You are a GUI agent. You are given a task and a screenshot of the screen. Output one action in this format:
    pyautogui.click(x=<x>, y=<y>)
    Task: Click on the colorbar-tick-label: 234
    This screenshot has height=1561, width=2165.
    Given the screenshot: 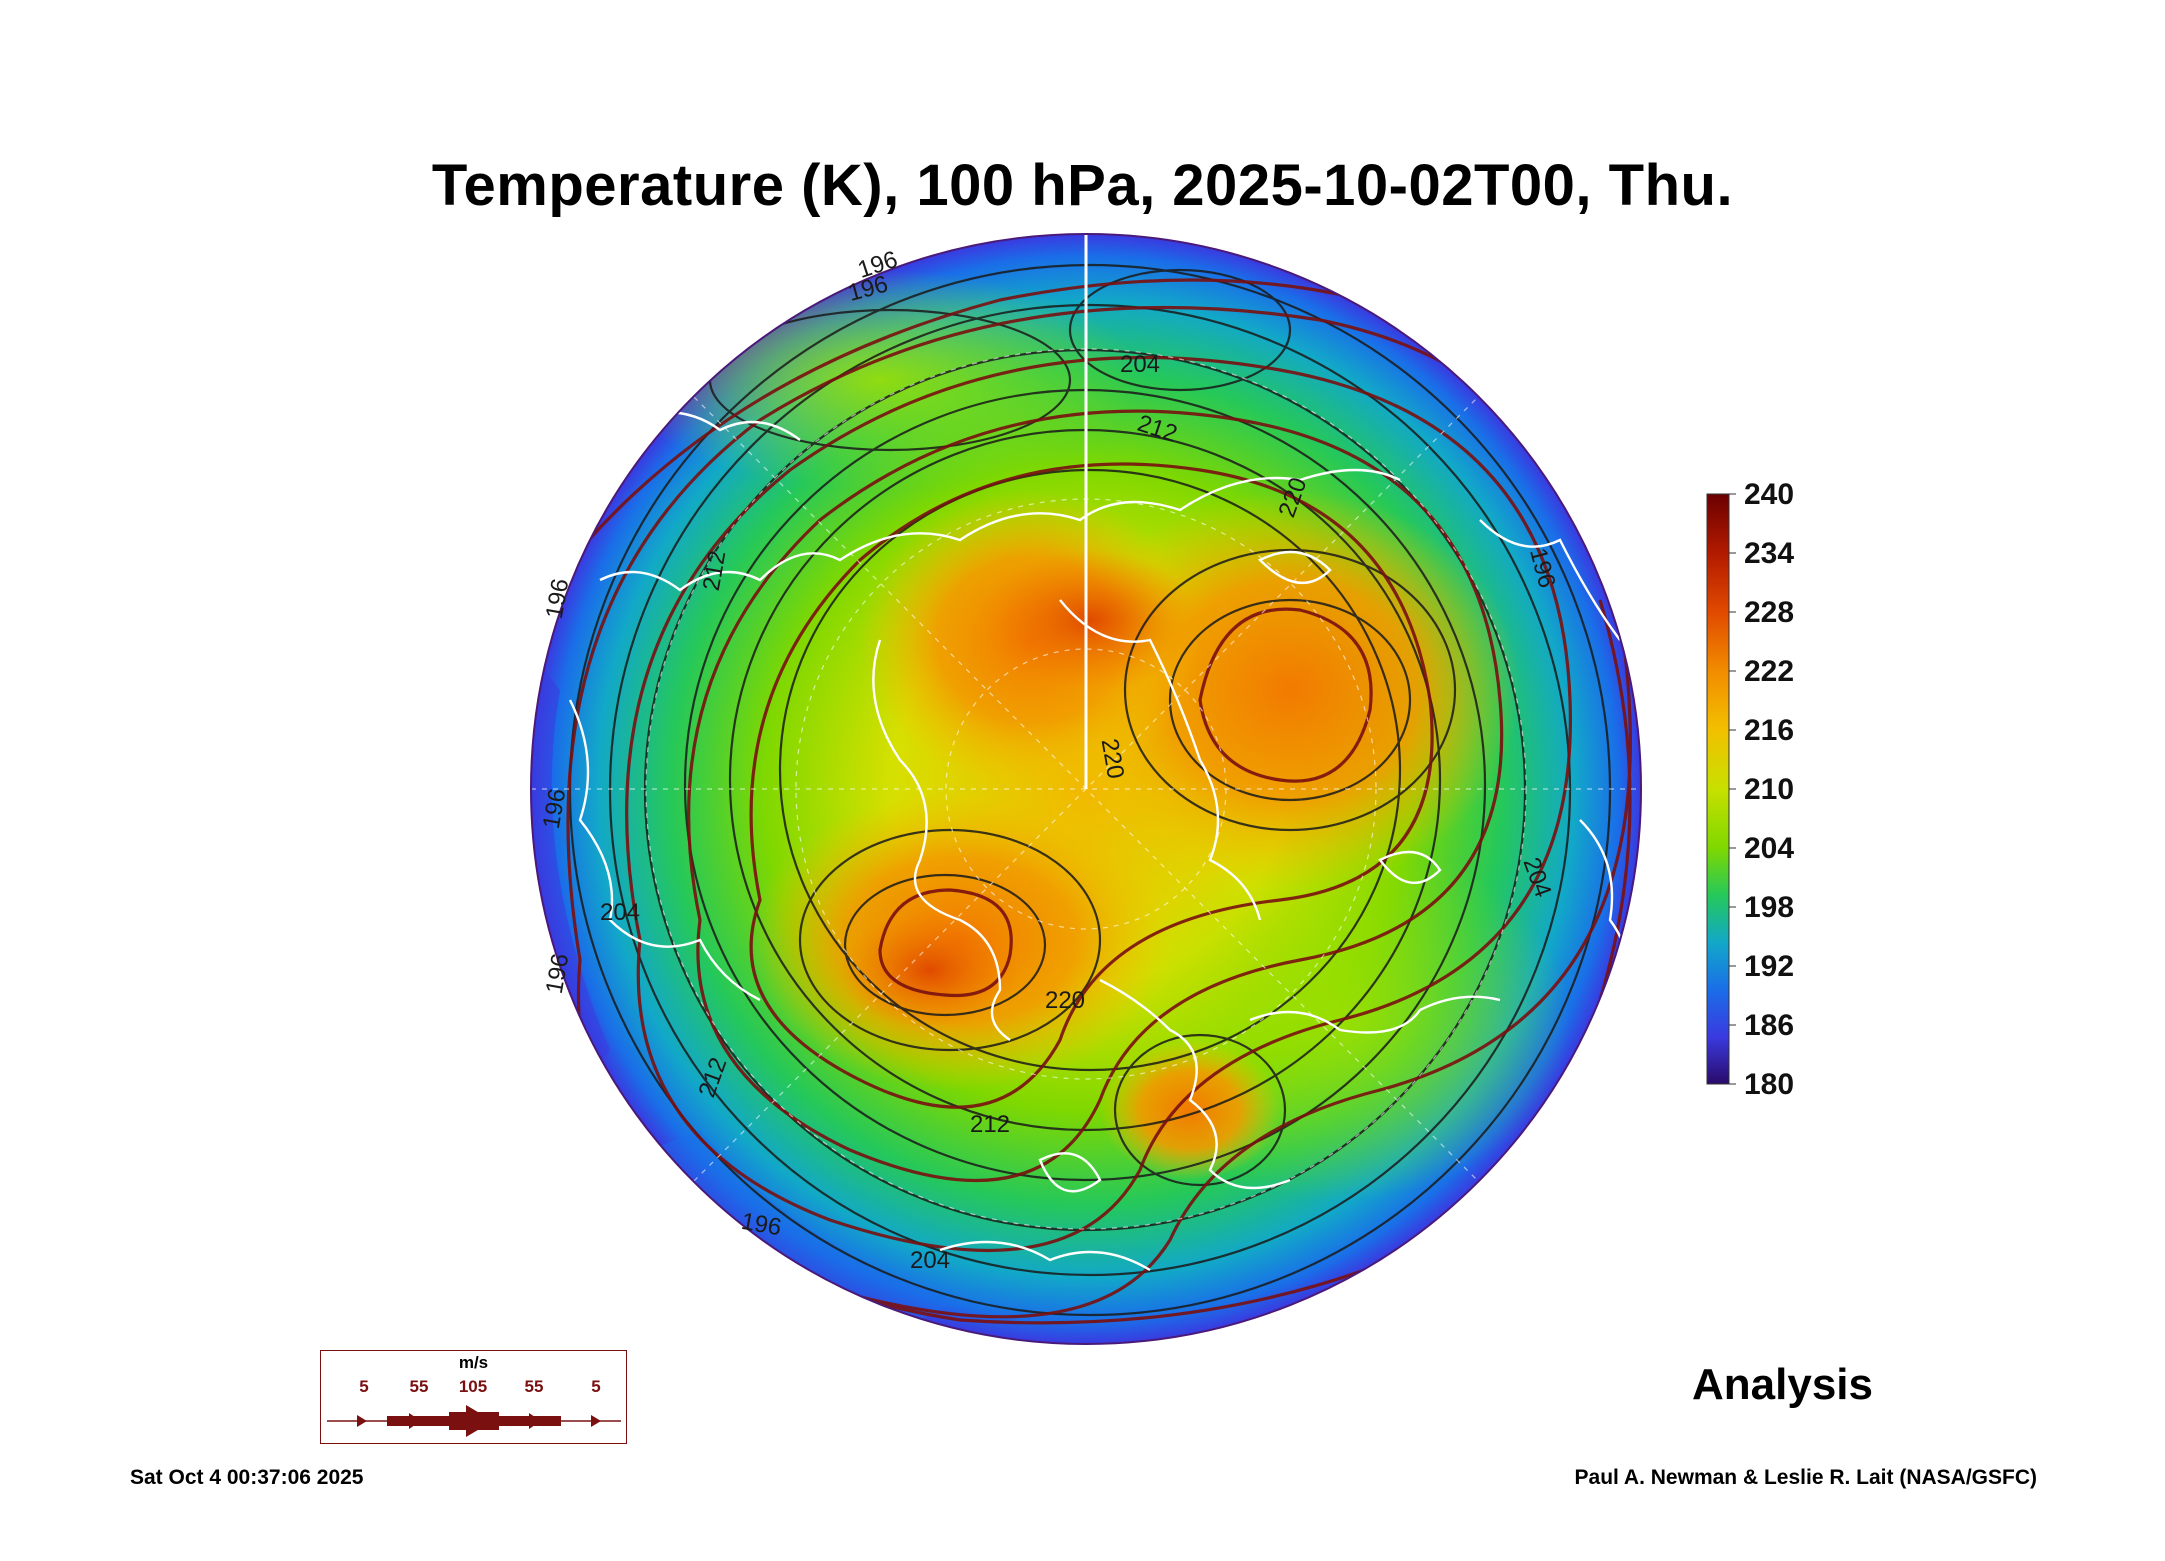 What is the action you would take?
    pyautogui.click(x=1769, y=553)
    